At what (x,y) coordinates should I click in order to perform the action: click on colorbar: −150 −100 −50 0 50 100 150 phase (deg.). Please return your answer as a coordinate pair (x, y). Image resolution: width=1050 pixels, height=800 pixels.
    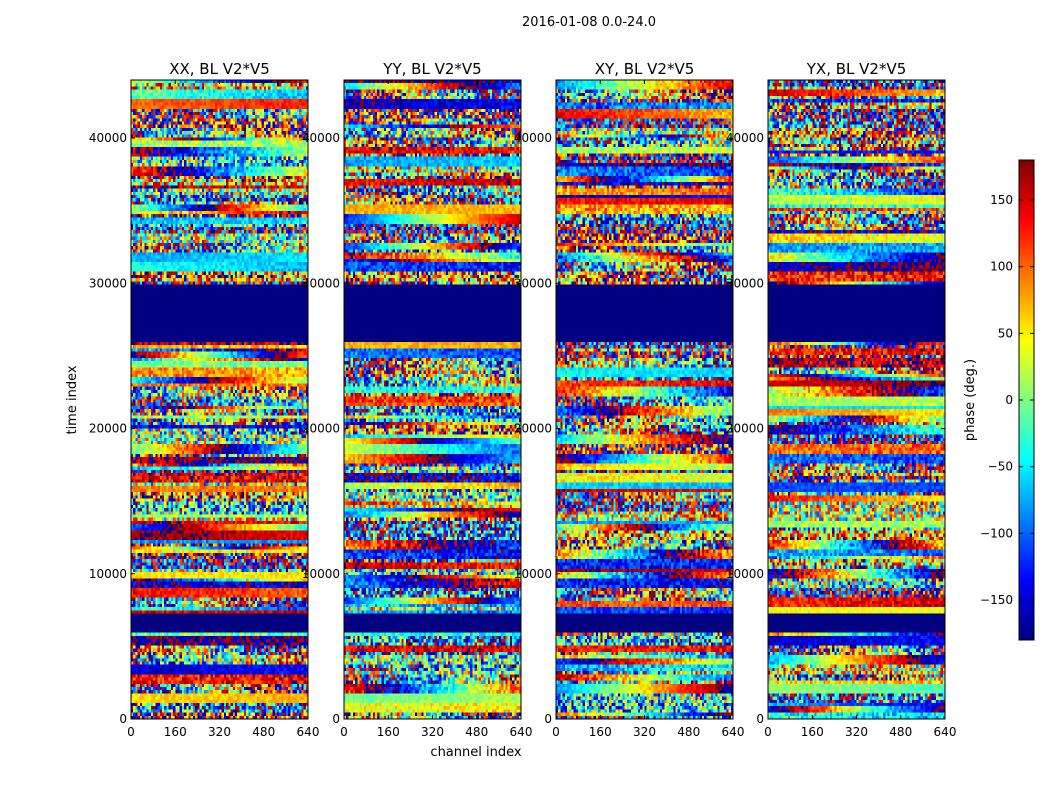
    Looking at the image, I should click on (999, 400).